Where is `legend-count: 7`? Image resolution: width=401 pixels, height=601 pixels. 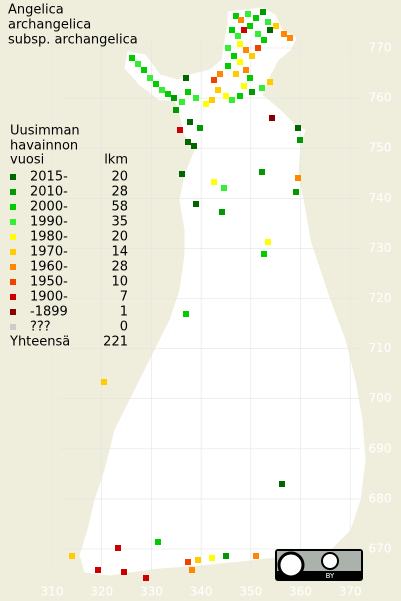 legend-count: 7 is located at coordinates (124, 297).